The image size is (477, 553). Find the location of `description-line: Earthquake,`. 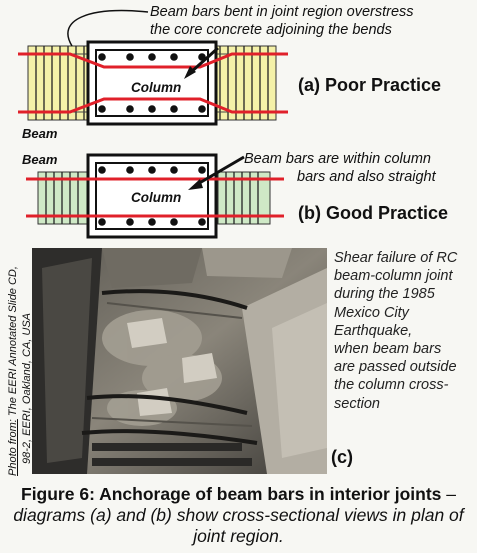

description-line: Earthquake, is located at coordinates (373, 330).